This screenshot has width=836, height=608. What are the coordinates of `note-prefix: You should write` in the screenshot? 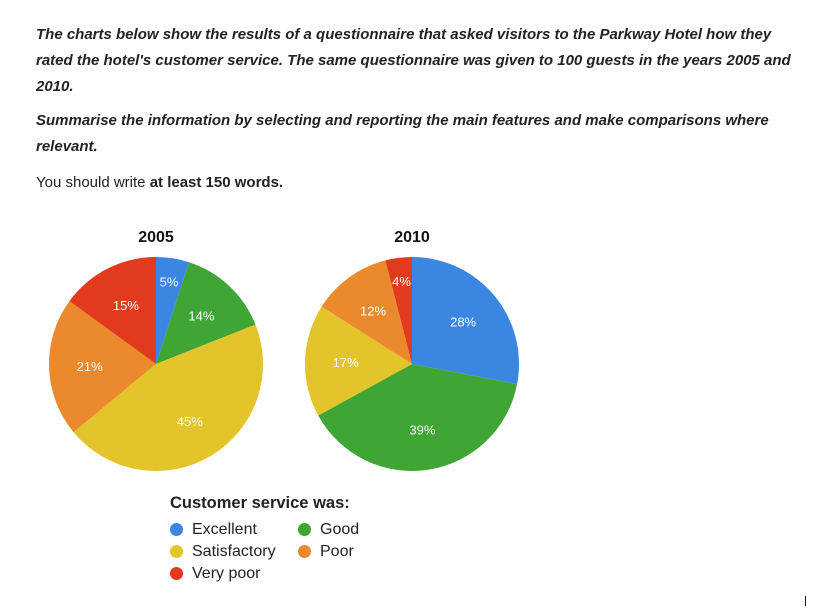 It's located at (93, 182).